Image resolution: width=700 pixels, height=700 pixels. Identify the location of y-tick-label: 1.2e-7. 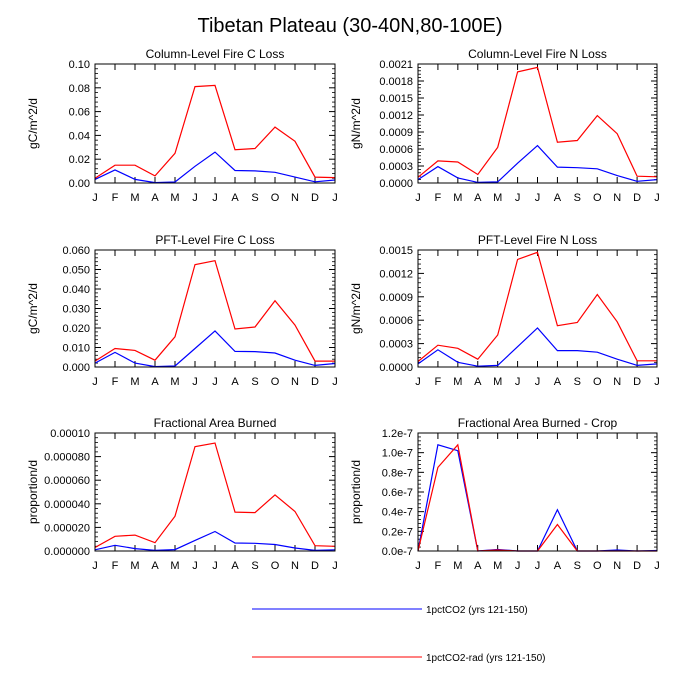
(397, 434).